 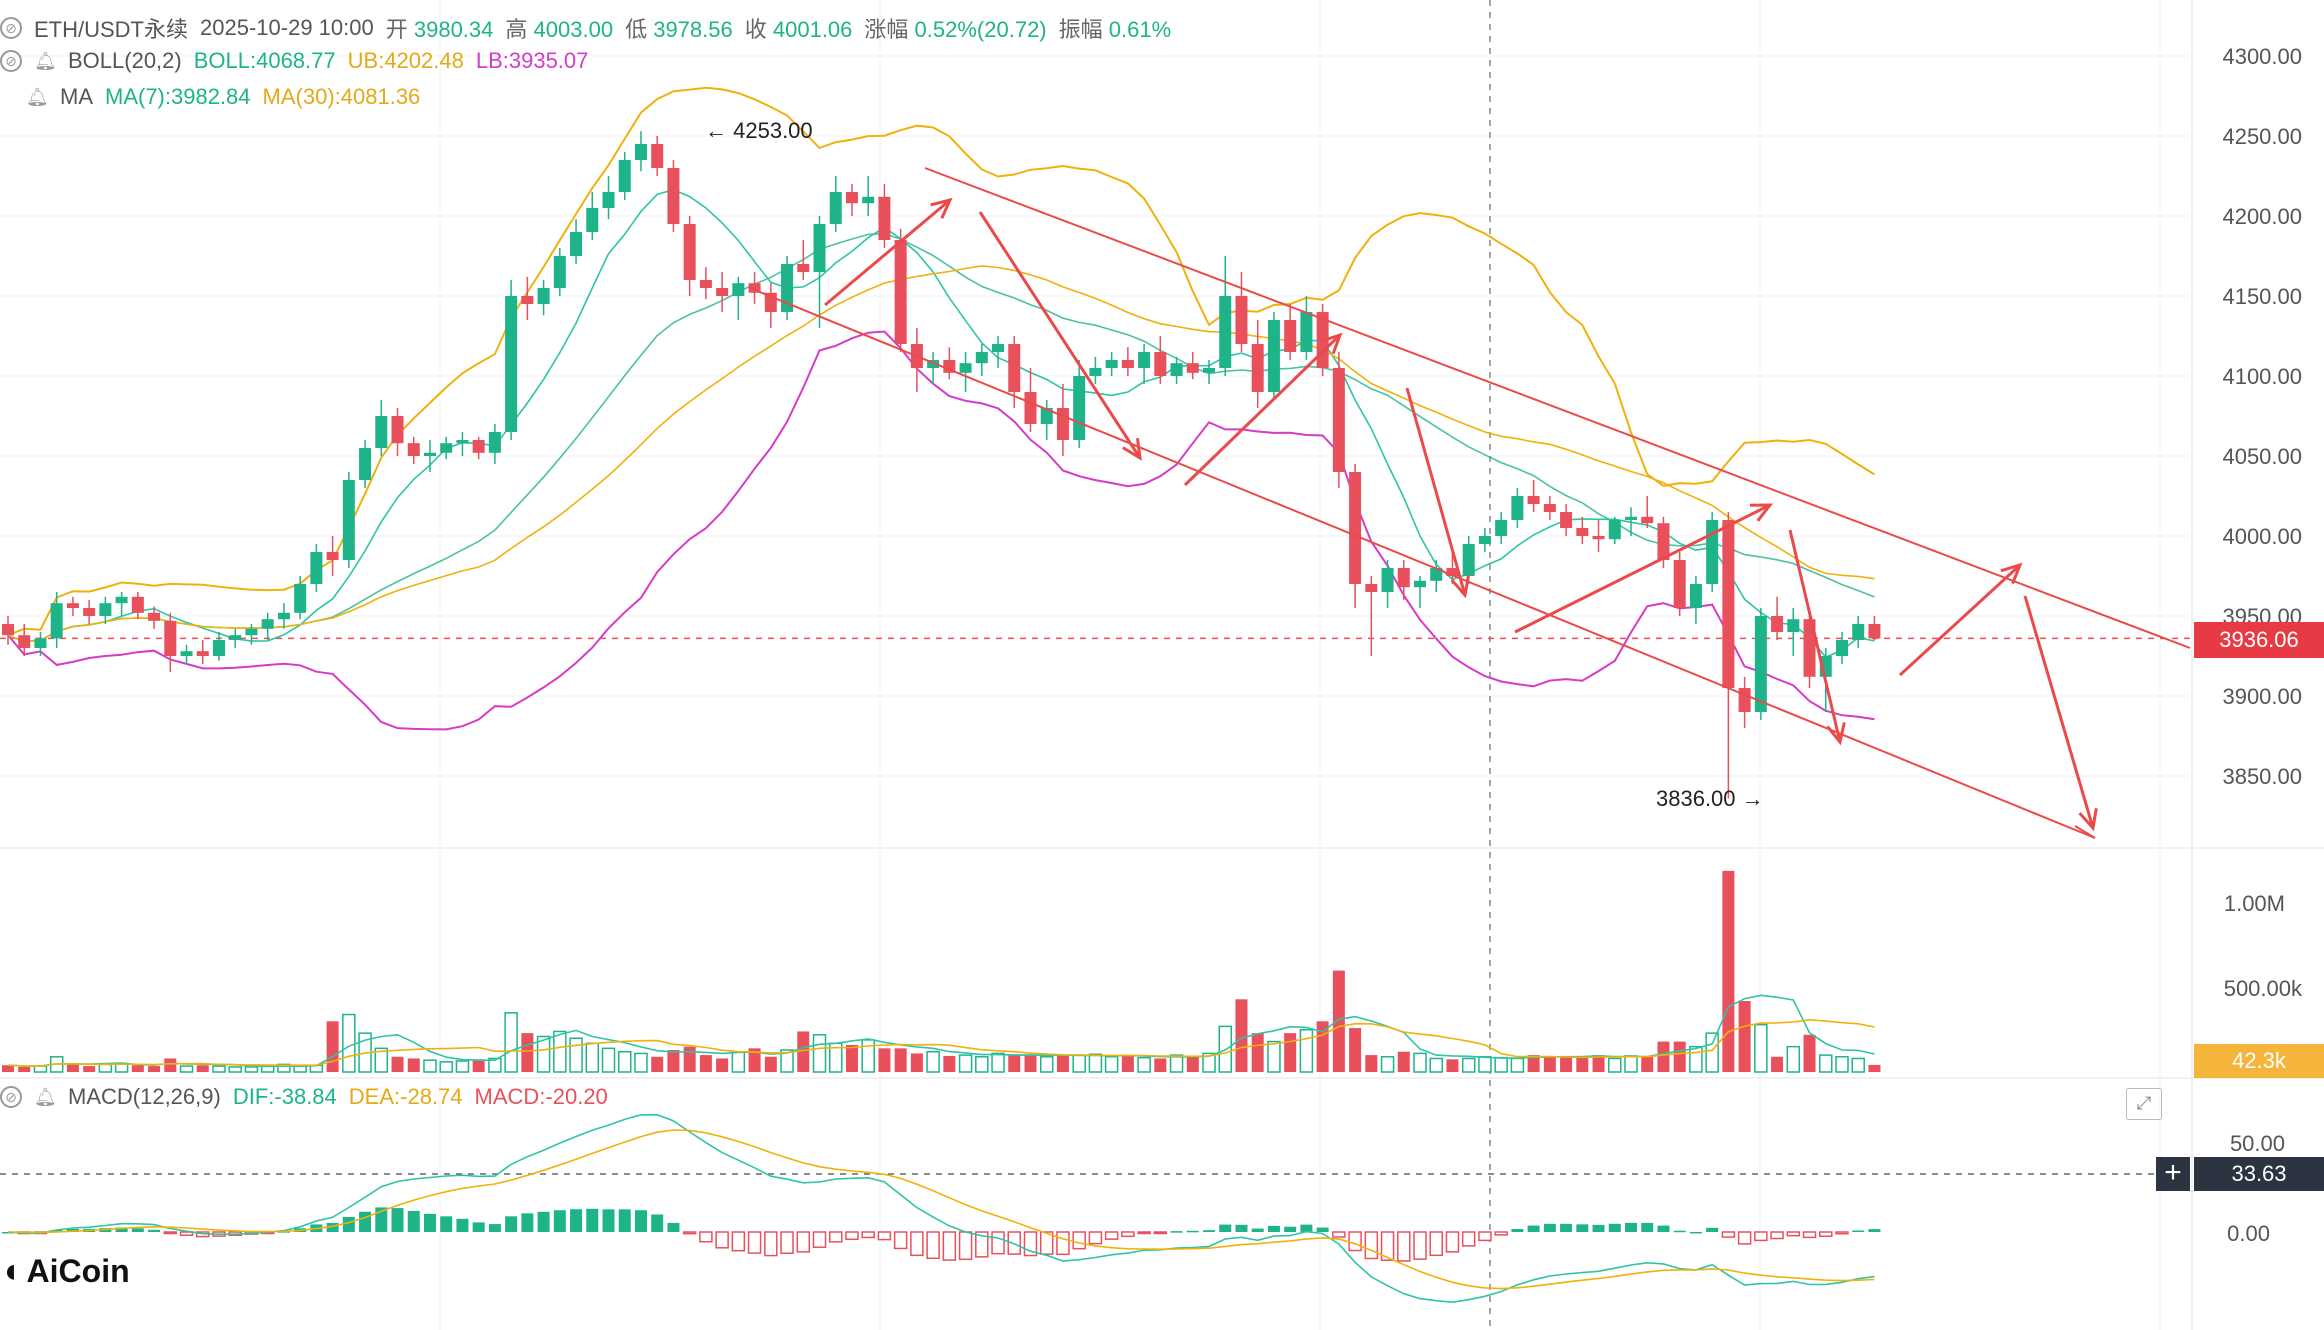 What do you see at coordinates (2262, 216) in the screenshot?
I see `price-tick-label: 4200.00` at bounding box center [2262, 216].